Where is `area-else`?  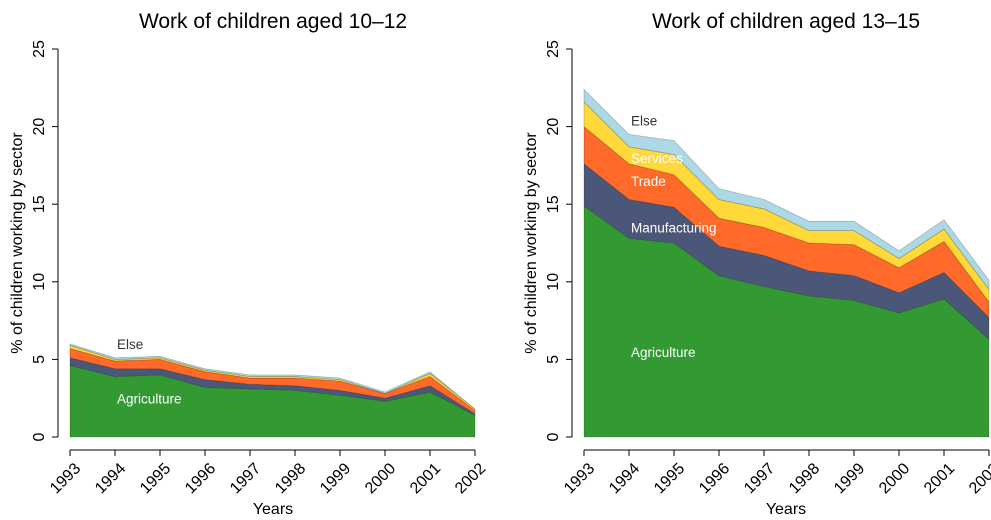 area-else is located at coordinates (272, 376).